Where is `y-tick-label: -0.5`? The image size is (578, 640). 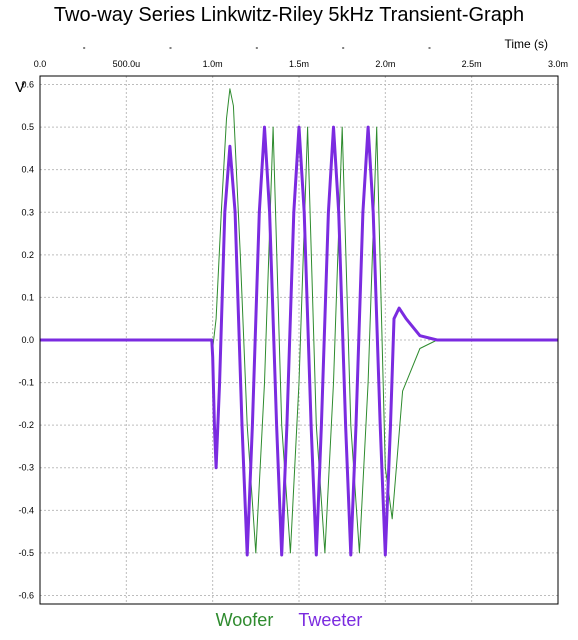
y-tick-label: -0.5 is located at coordinates (26, 553).